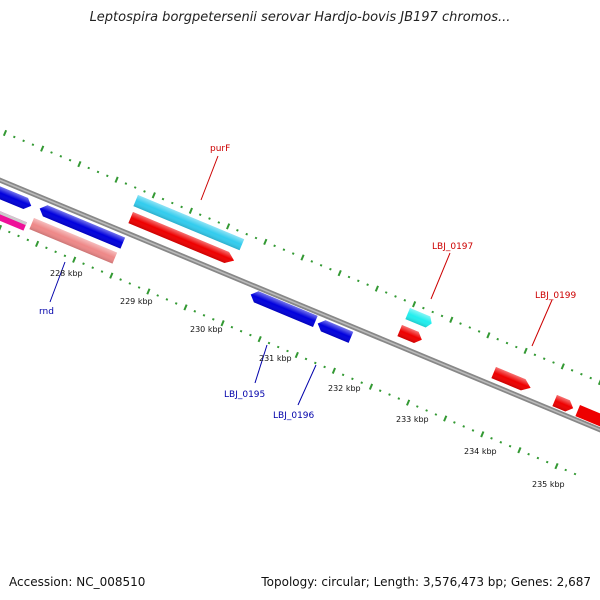 This screenshot has width=600, height=600. Describe the element at coordinates (294, 416) in the screenshot. I see `LBJ_0196-label: LBJ_0196` at that location.